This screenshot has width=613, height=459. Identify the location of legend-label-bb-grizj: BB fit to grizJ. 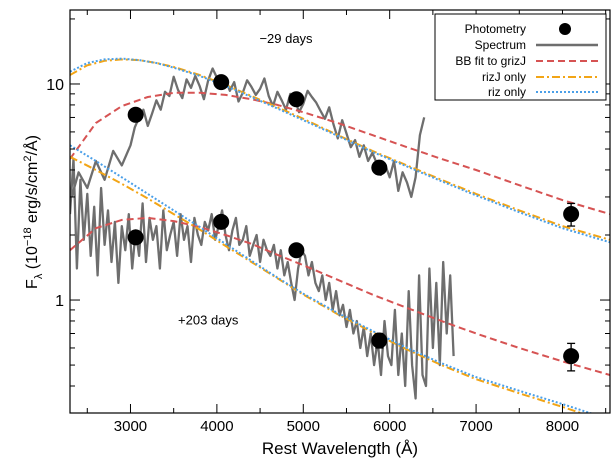
(490, 61).